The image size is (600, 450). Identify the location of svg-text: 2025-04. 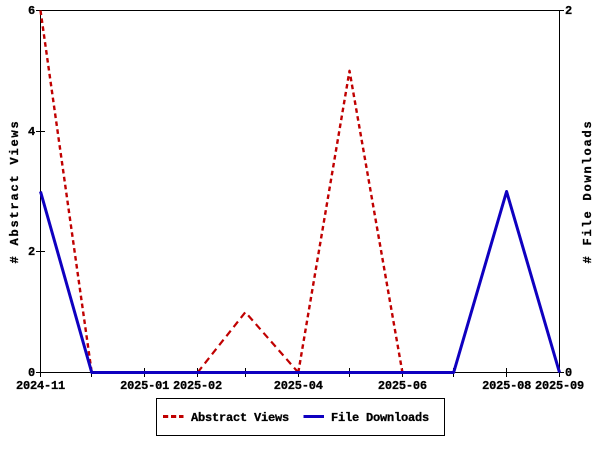
(298, 386).